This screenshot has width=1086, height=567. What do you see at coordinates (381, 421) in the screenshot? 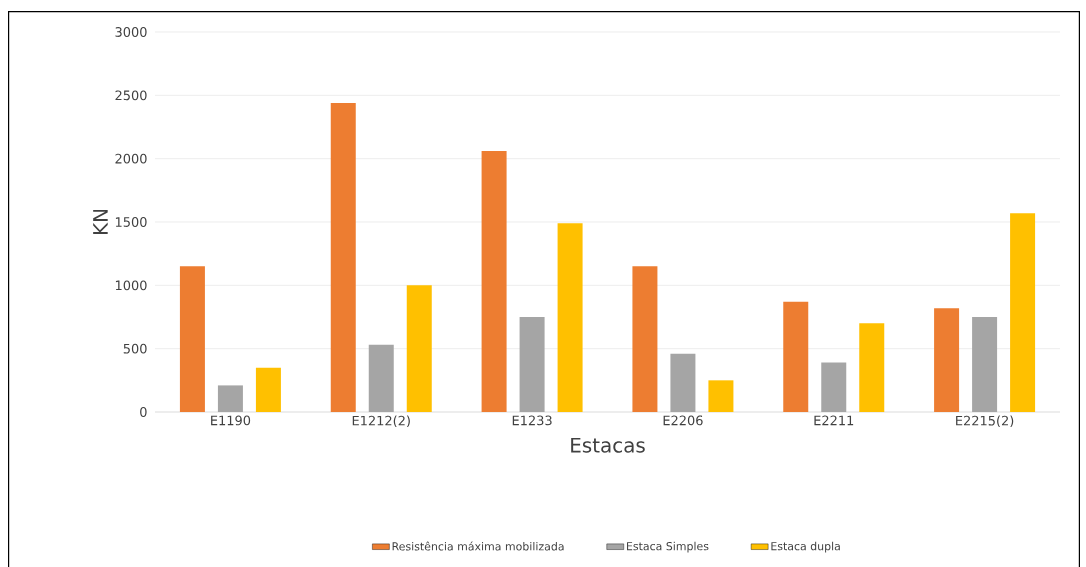
I see `x-tick-label: E1212(2)` at bounding box center [381, 421].